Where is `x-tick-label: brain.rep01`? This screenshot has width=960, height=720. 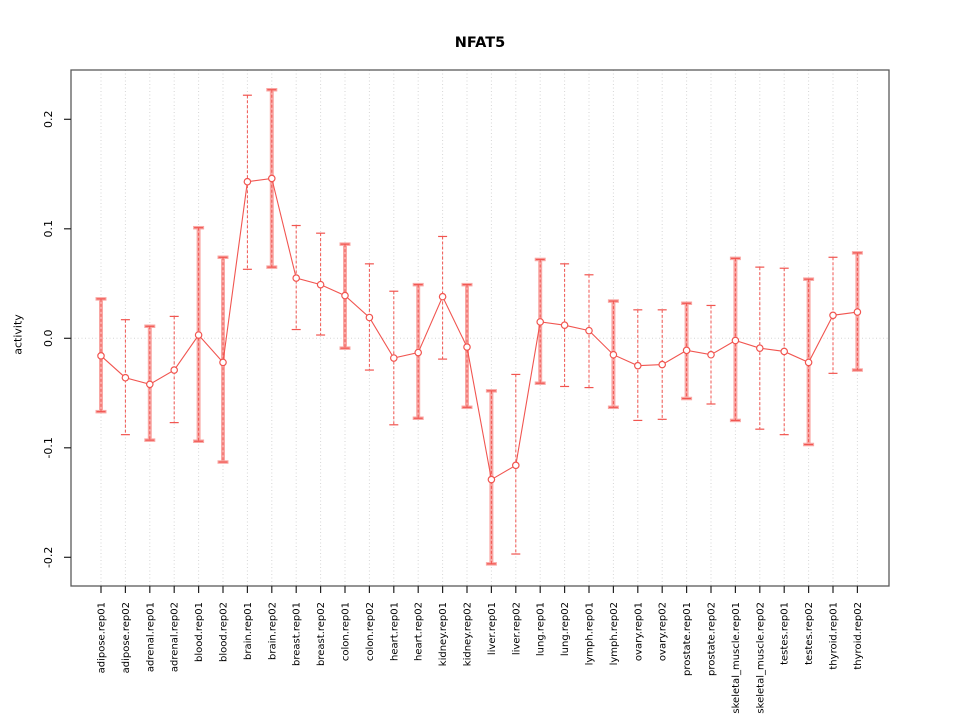
x-tick-label: brain.rep01 is located at coordinates (248, 631).